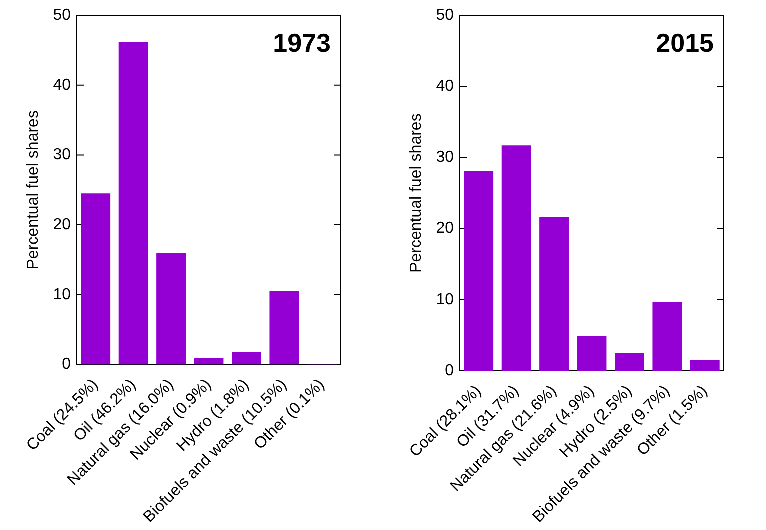 The width and height of the screenshot is (766, 530). Describe the element at coordinates (685, 43) in the screenshot. I see `text: 2015` at that location.